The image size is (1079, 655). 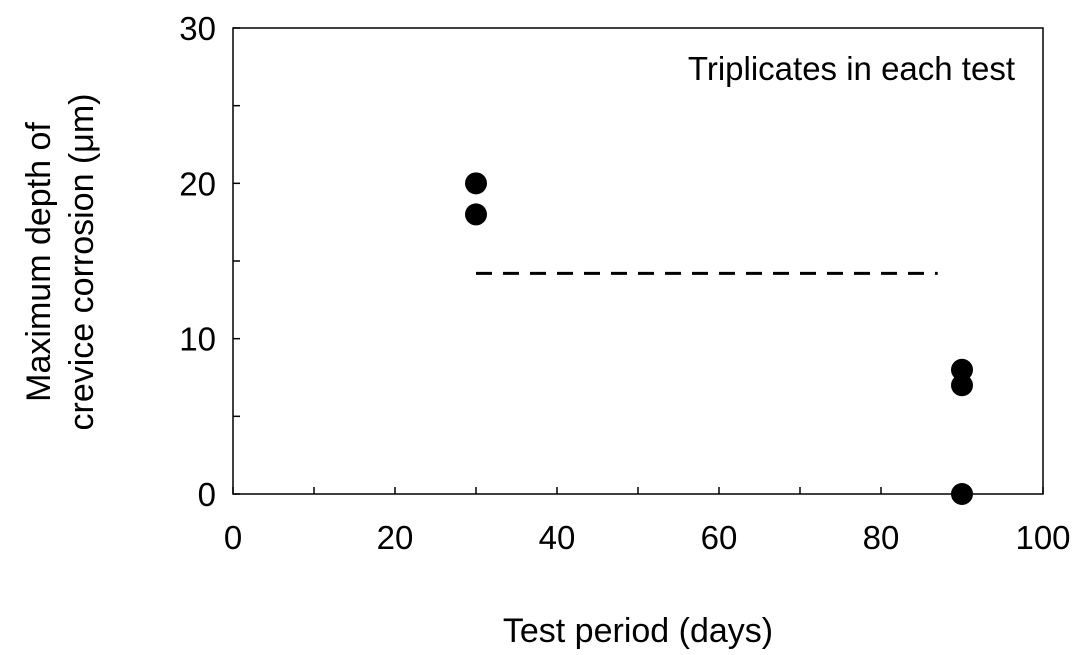 What do you see at coordinates (207, 494) in the screenshot?
I see `y-tick-label-0: 0` at bounding box center [207, 494].